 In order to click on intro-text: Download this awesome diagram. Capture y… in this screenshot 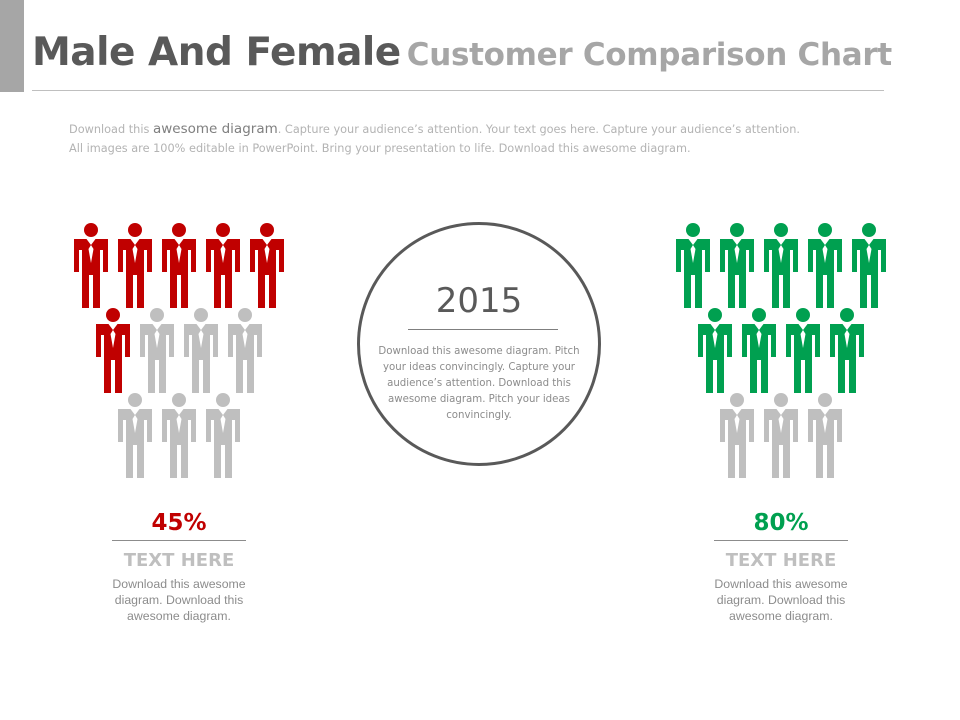, I will do `click(479, 139)`.